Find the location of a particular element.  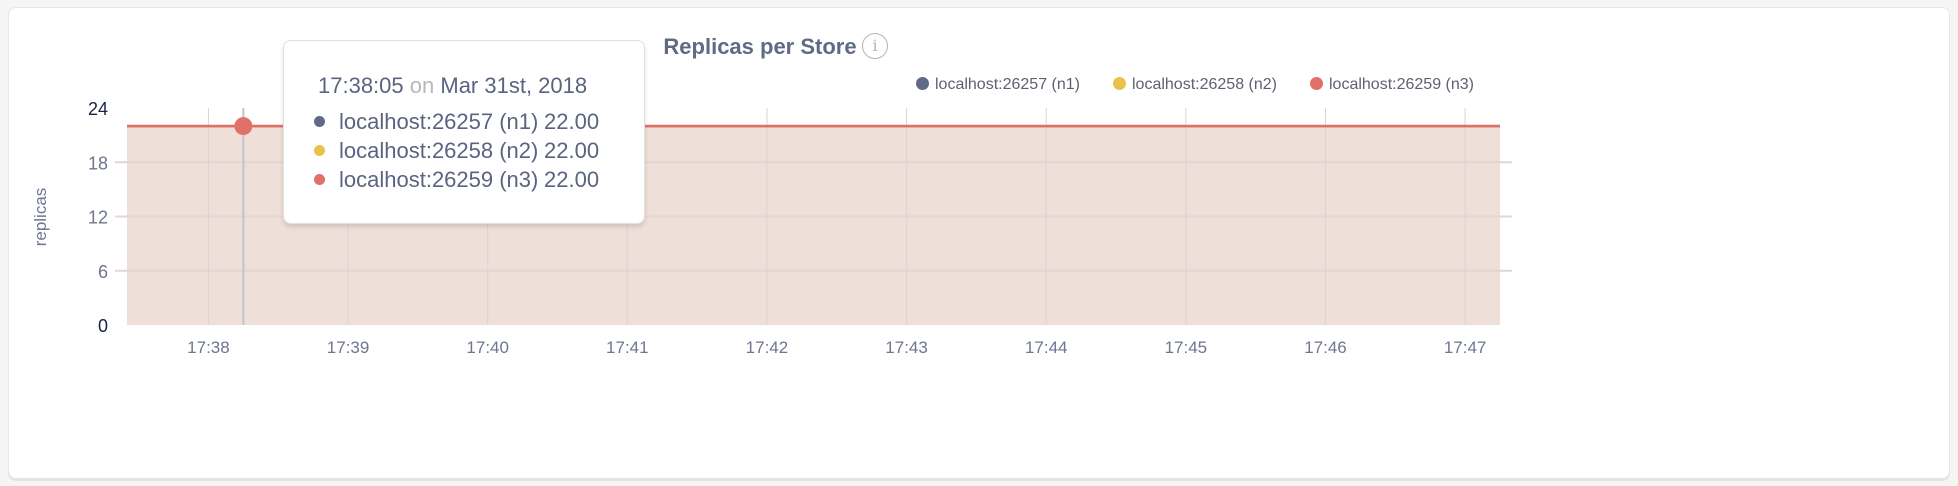

legend-label: localhost:26258 (n2) is located at coordinates (1204, 84).